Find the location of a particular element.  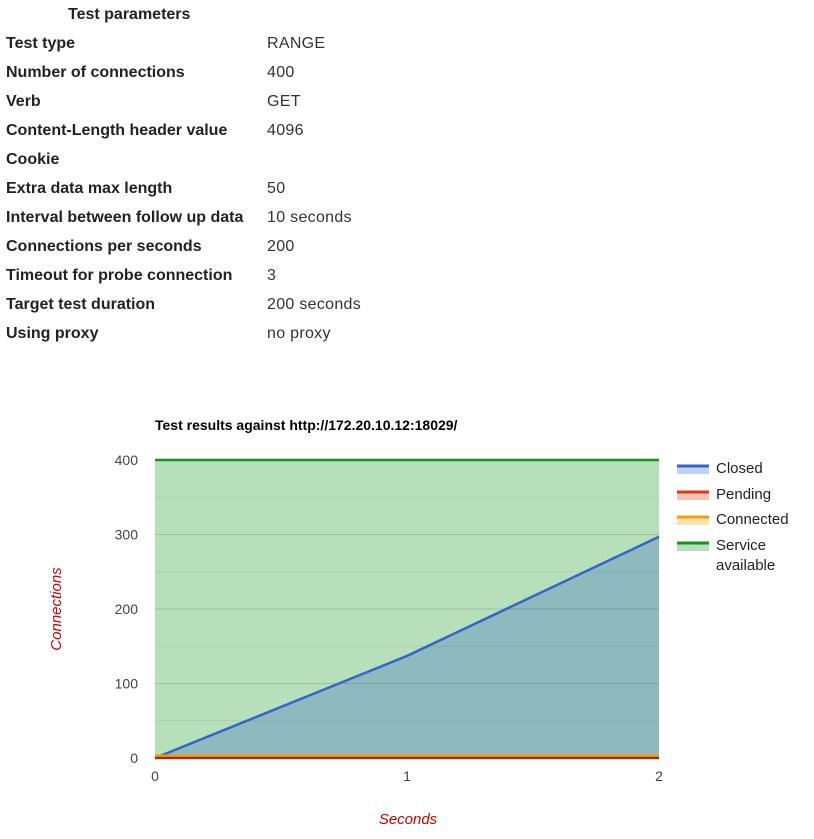

params-title: Test parameters is located at coordinates (129, 14).